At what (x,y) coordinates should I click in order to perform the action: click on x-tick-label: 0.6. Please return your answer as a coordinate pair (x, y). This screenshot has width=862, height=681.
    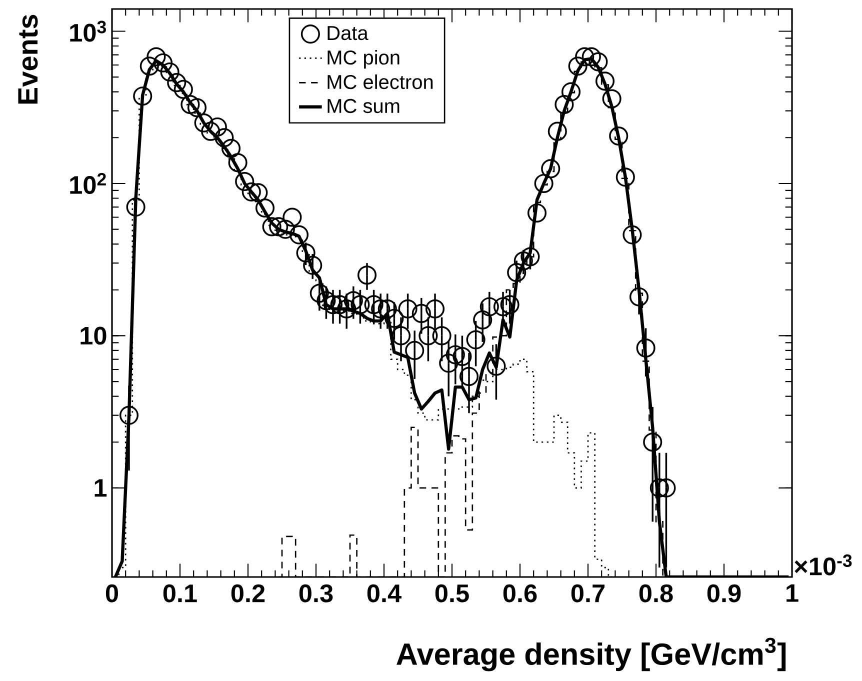
    Looking at the image, I should click on (520, 593).